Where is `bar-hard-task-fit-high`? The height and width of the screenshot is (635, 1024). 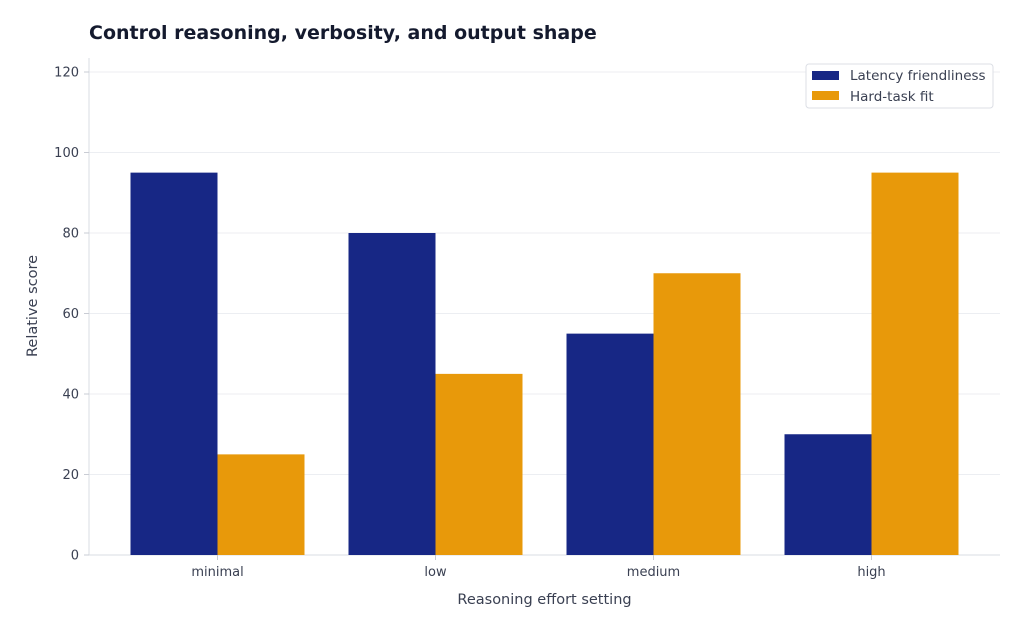 bar-hard-task-fit-high is located at coordinates (915, 363).